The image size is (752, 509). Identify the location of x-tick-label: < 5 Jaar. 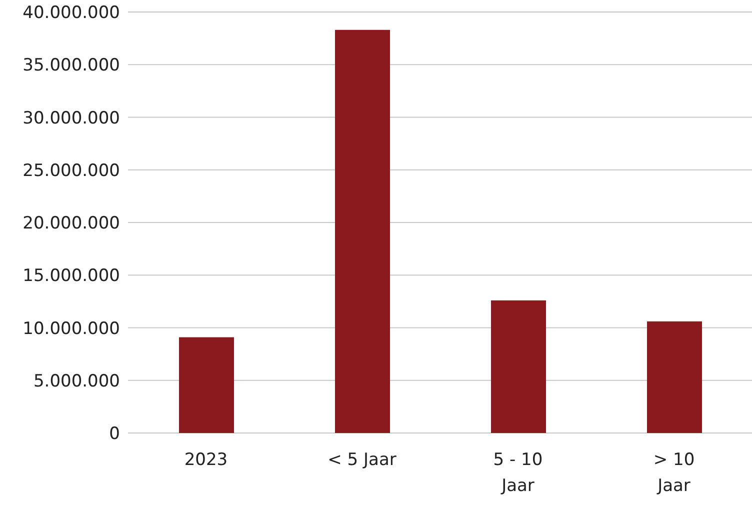
(362, 460).